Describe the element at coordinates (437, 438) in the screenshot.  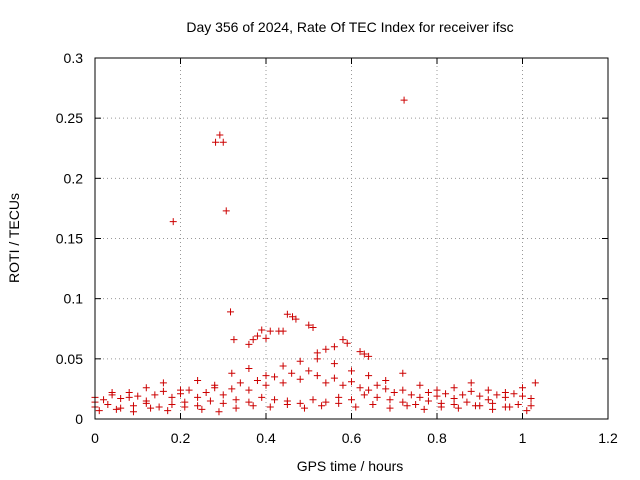
I see `x-tick-label: 0.8` at that location.